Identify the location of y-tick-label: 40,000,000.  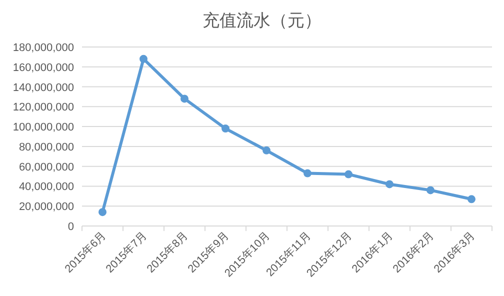
(46, 187).